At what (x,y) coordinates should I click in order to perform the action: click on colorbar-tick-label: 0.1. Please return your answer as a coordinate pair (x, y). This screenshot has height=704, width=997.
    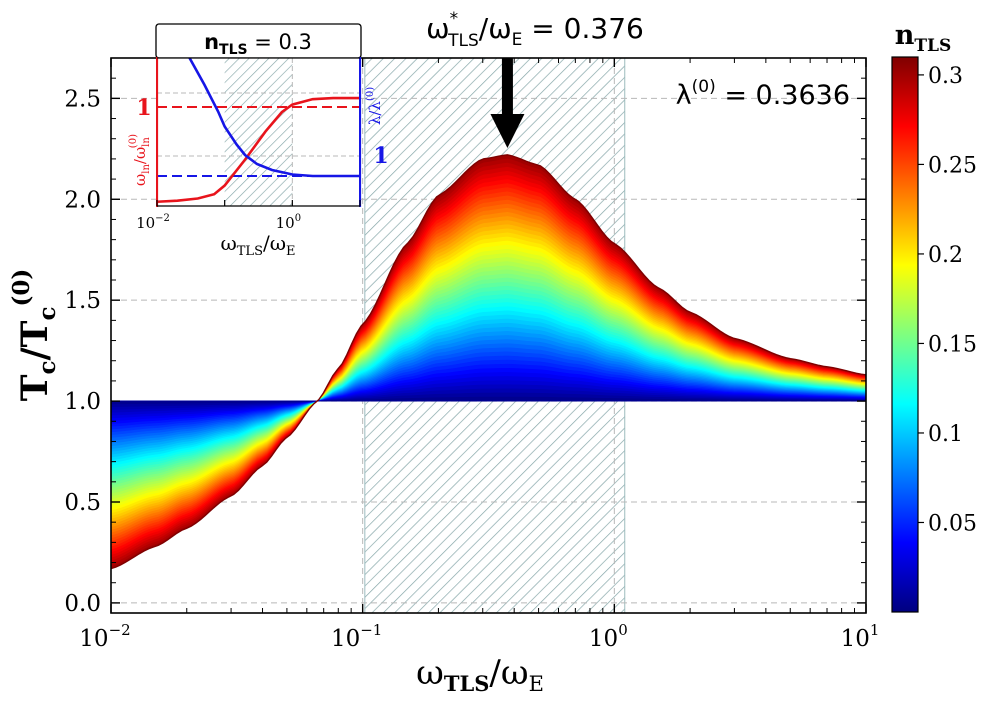
    Looking at the image, I should click on (945, 434).